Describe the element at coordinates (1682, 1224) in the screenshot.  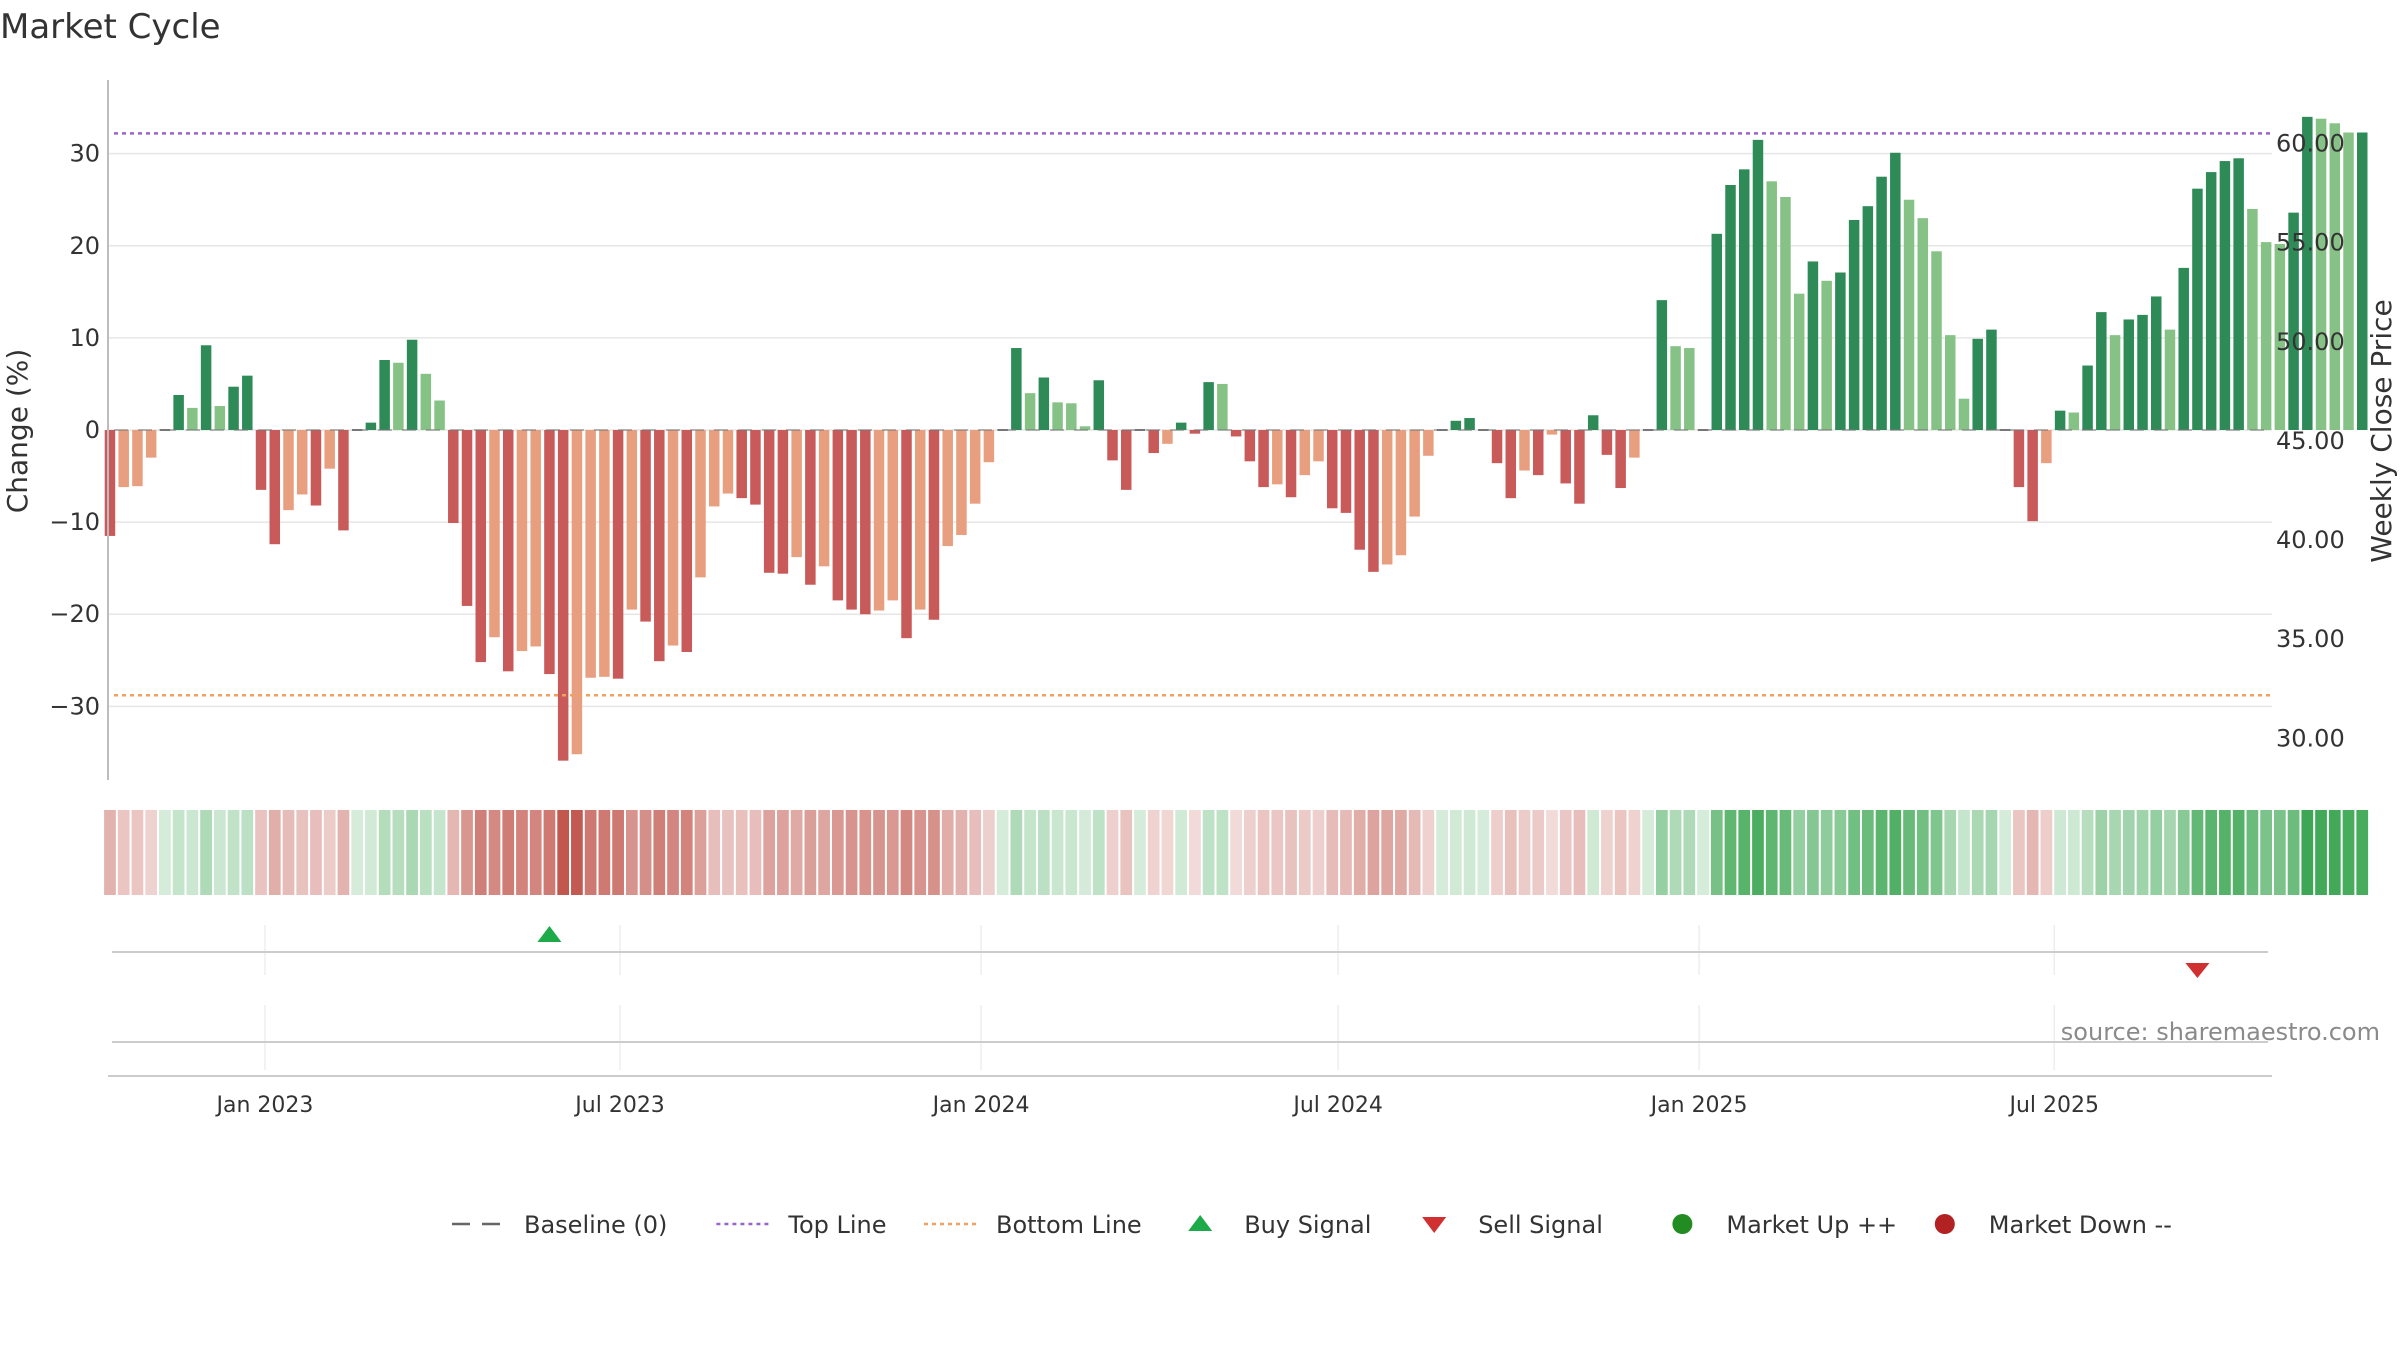
I see `legend-market-up-icon` at that location.